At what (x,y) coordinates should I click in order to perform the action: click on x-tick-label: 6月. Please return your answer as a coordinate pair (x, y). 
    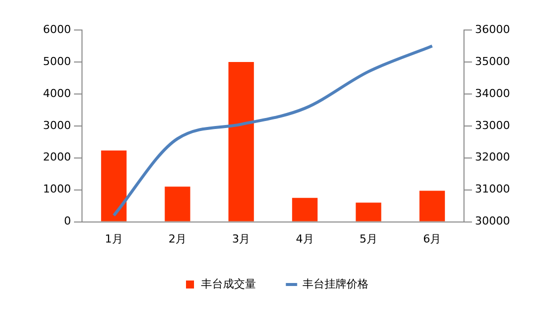
    Looking at the image, I should click on (432, 239).